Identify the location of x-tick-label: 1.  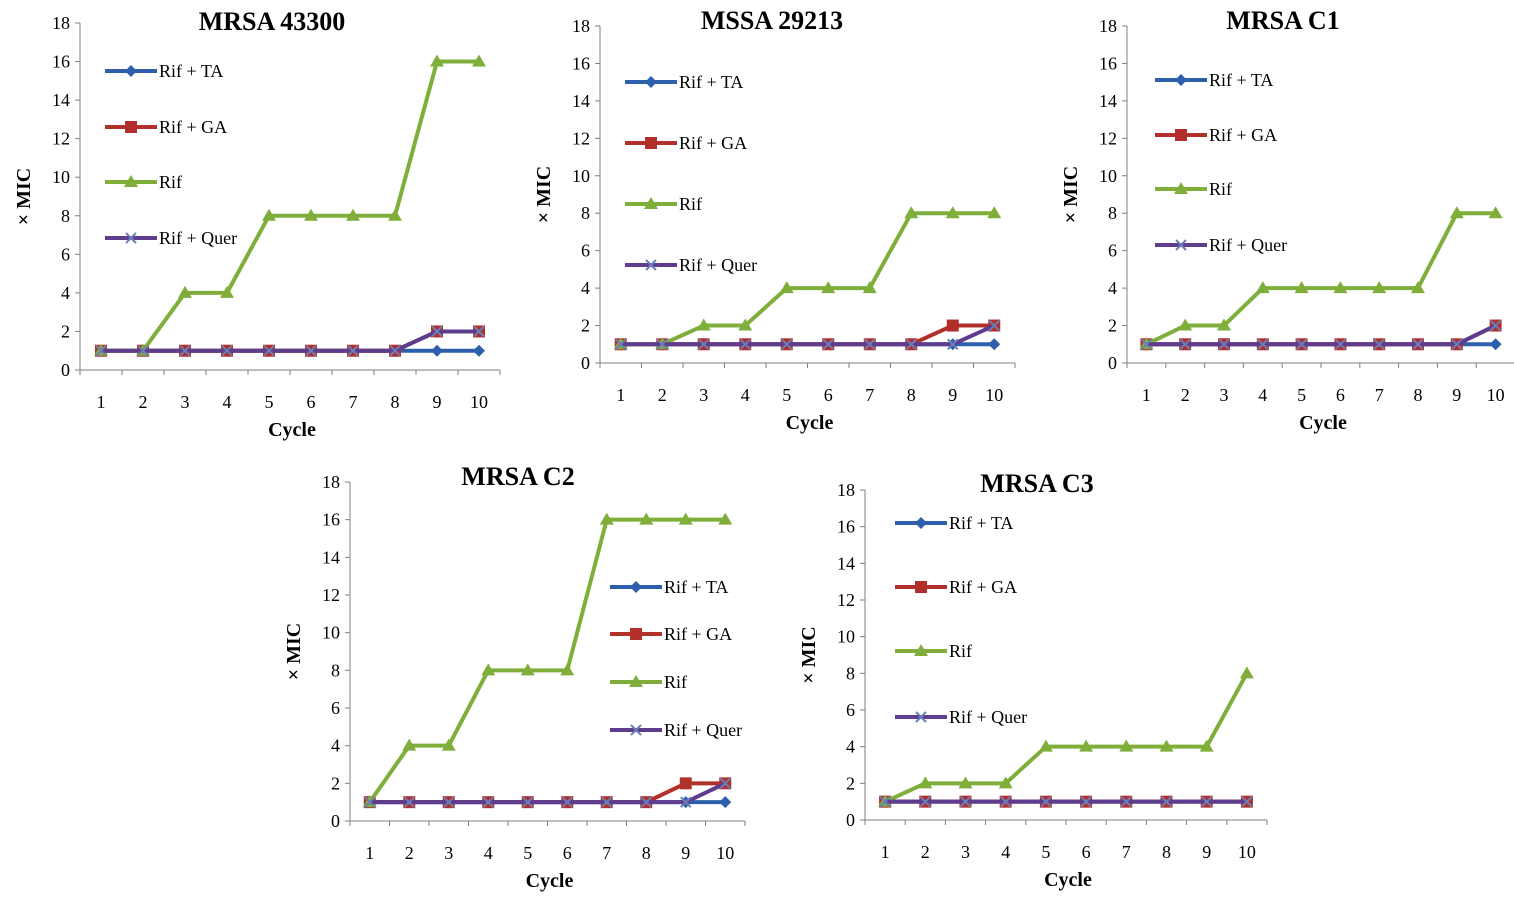
(101, 402).